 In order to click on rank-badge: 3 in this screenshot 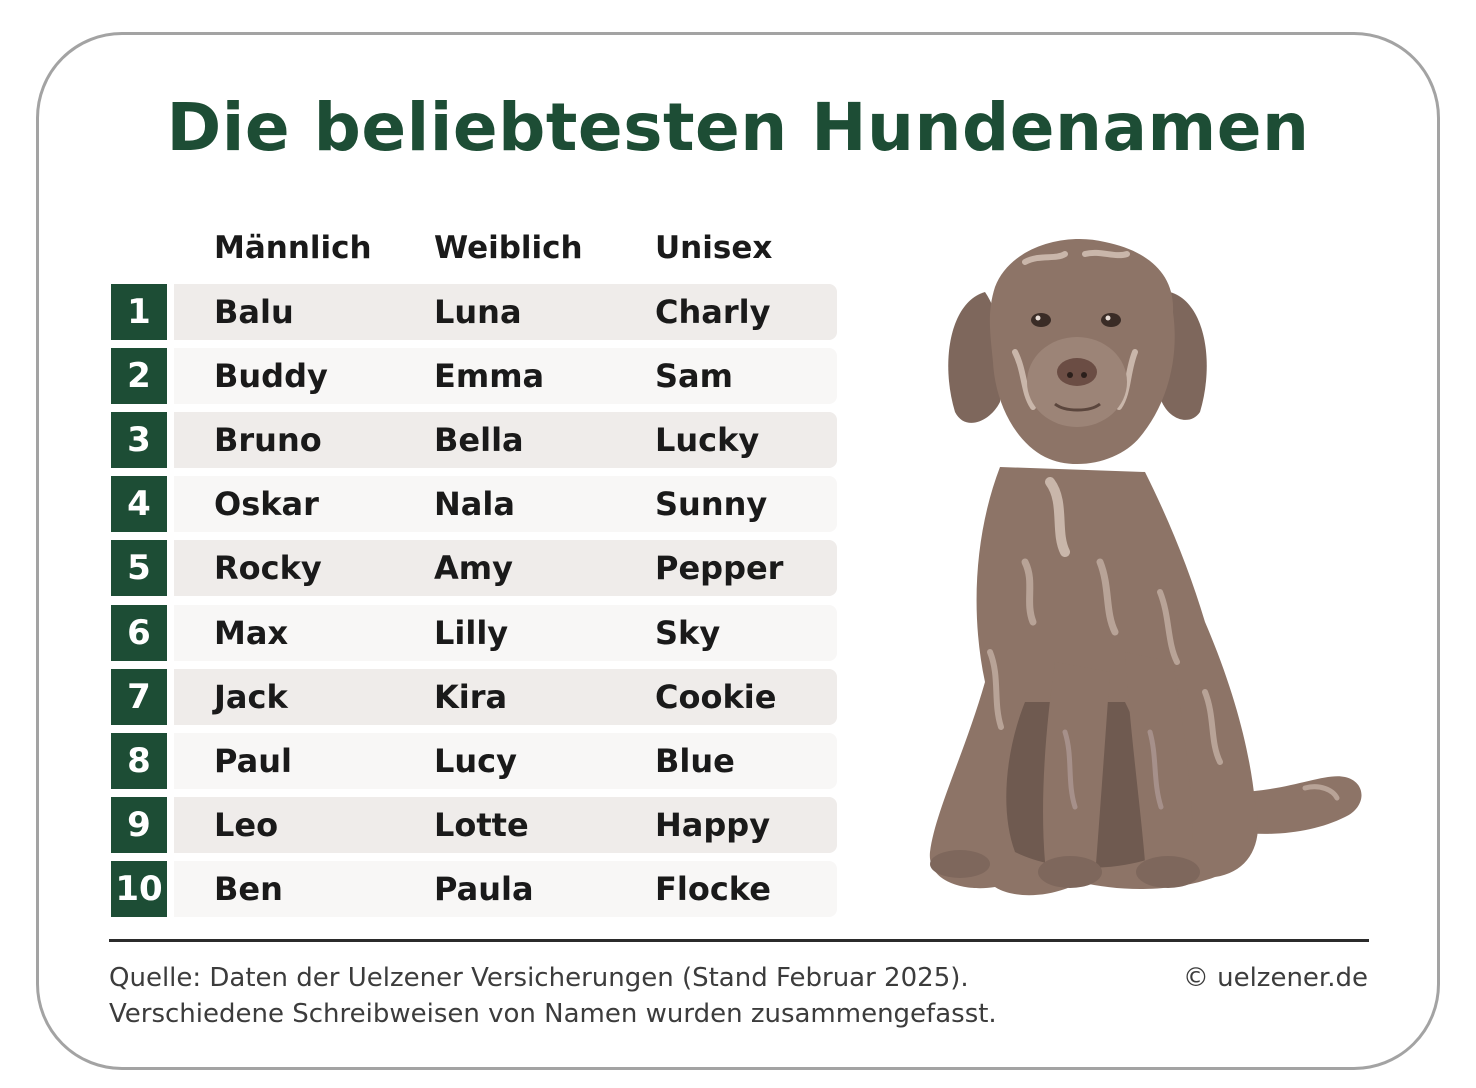, I will do `click(139, 440)`.